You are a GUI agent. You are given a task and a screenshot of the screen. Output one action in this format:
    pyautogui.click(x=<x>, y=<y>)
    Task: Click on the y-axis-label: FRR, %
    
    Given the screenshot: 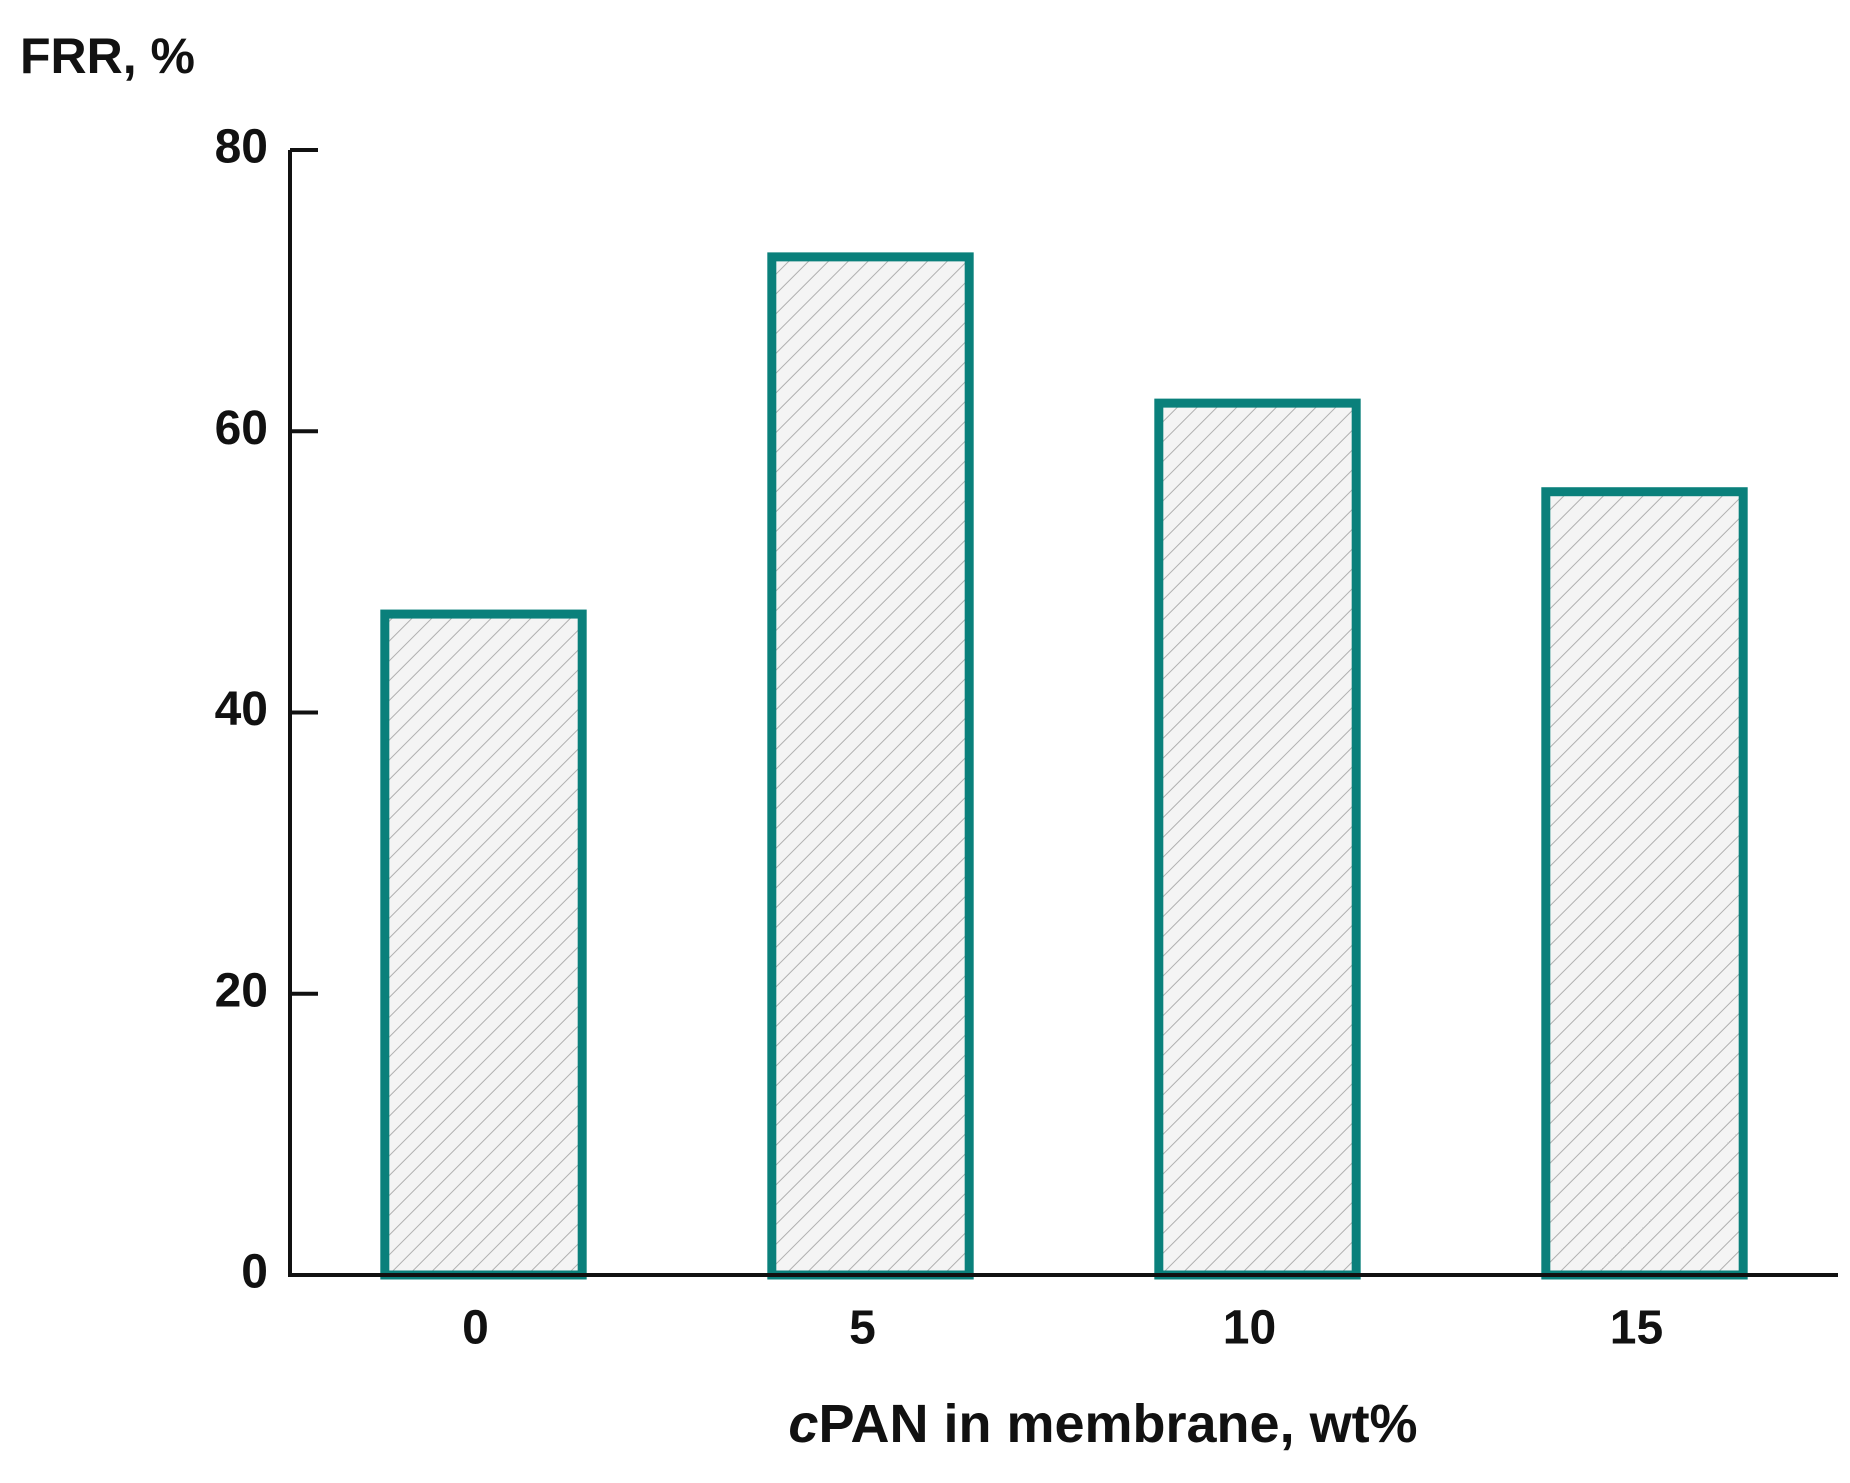 What is the action you would take?
    pyautogui.click(x=107, y=56)
    